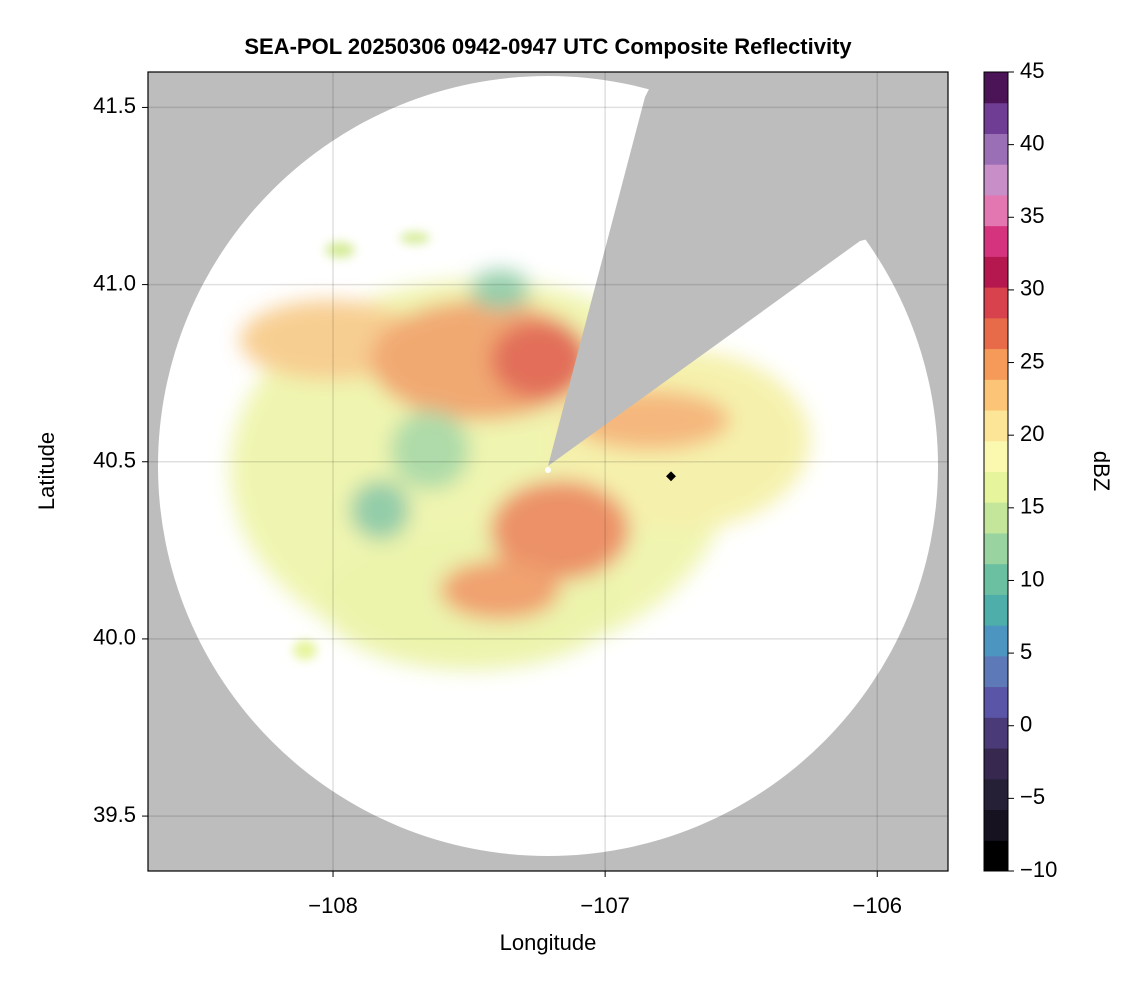 The height and width of the screenshot is (995, 1146). What do you see at coordinates (114, 460) in the screenshot?
I see `y-tick-label: 40.5` at bounding box center [114, 460].